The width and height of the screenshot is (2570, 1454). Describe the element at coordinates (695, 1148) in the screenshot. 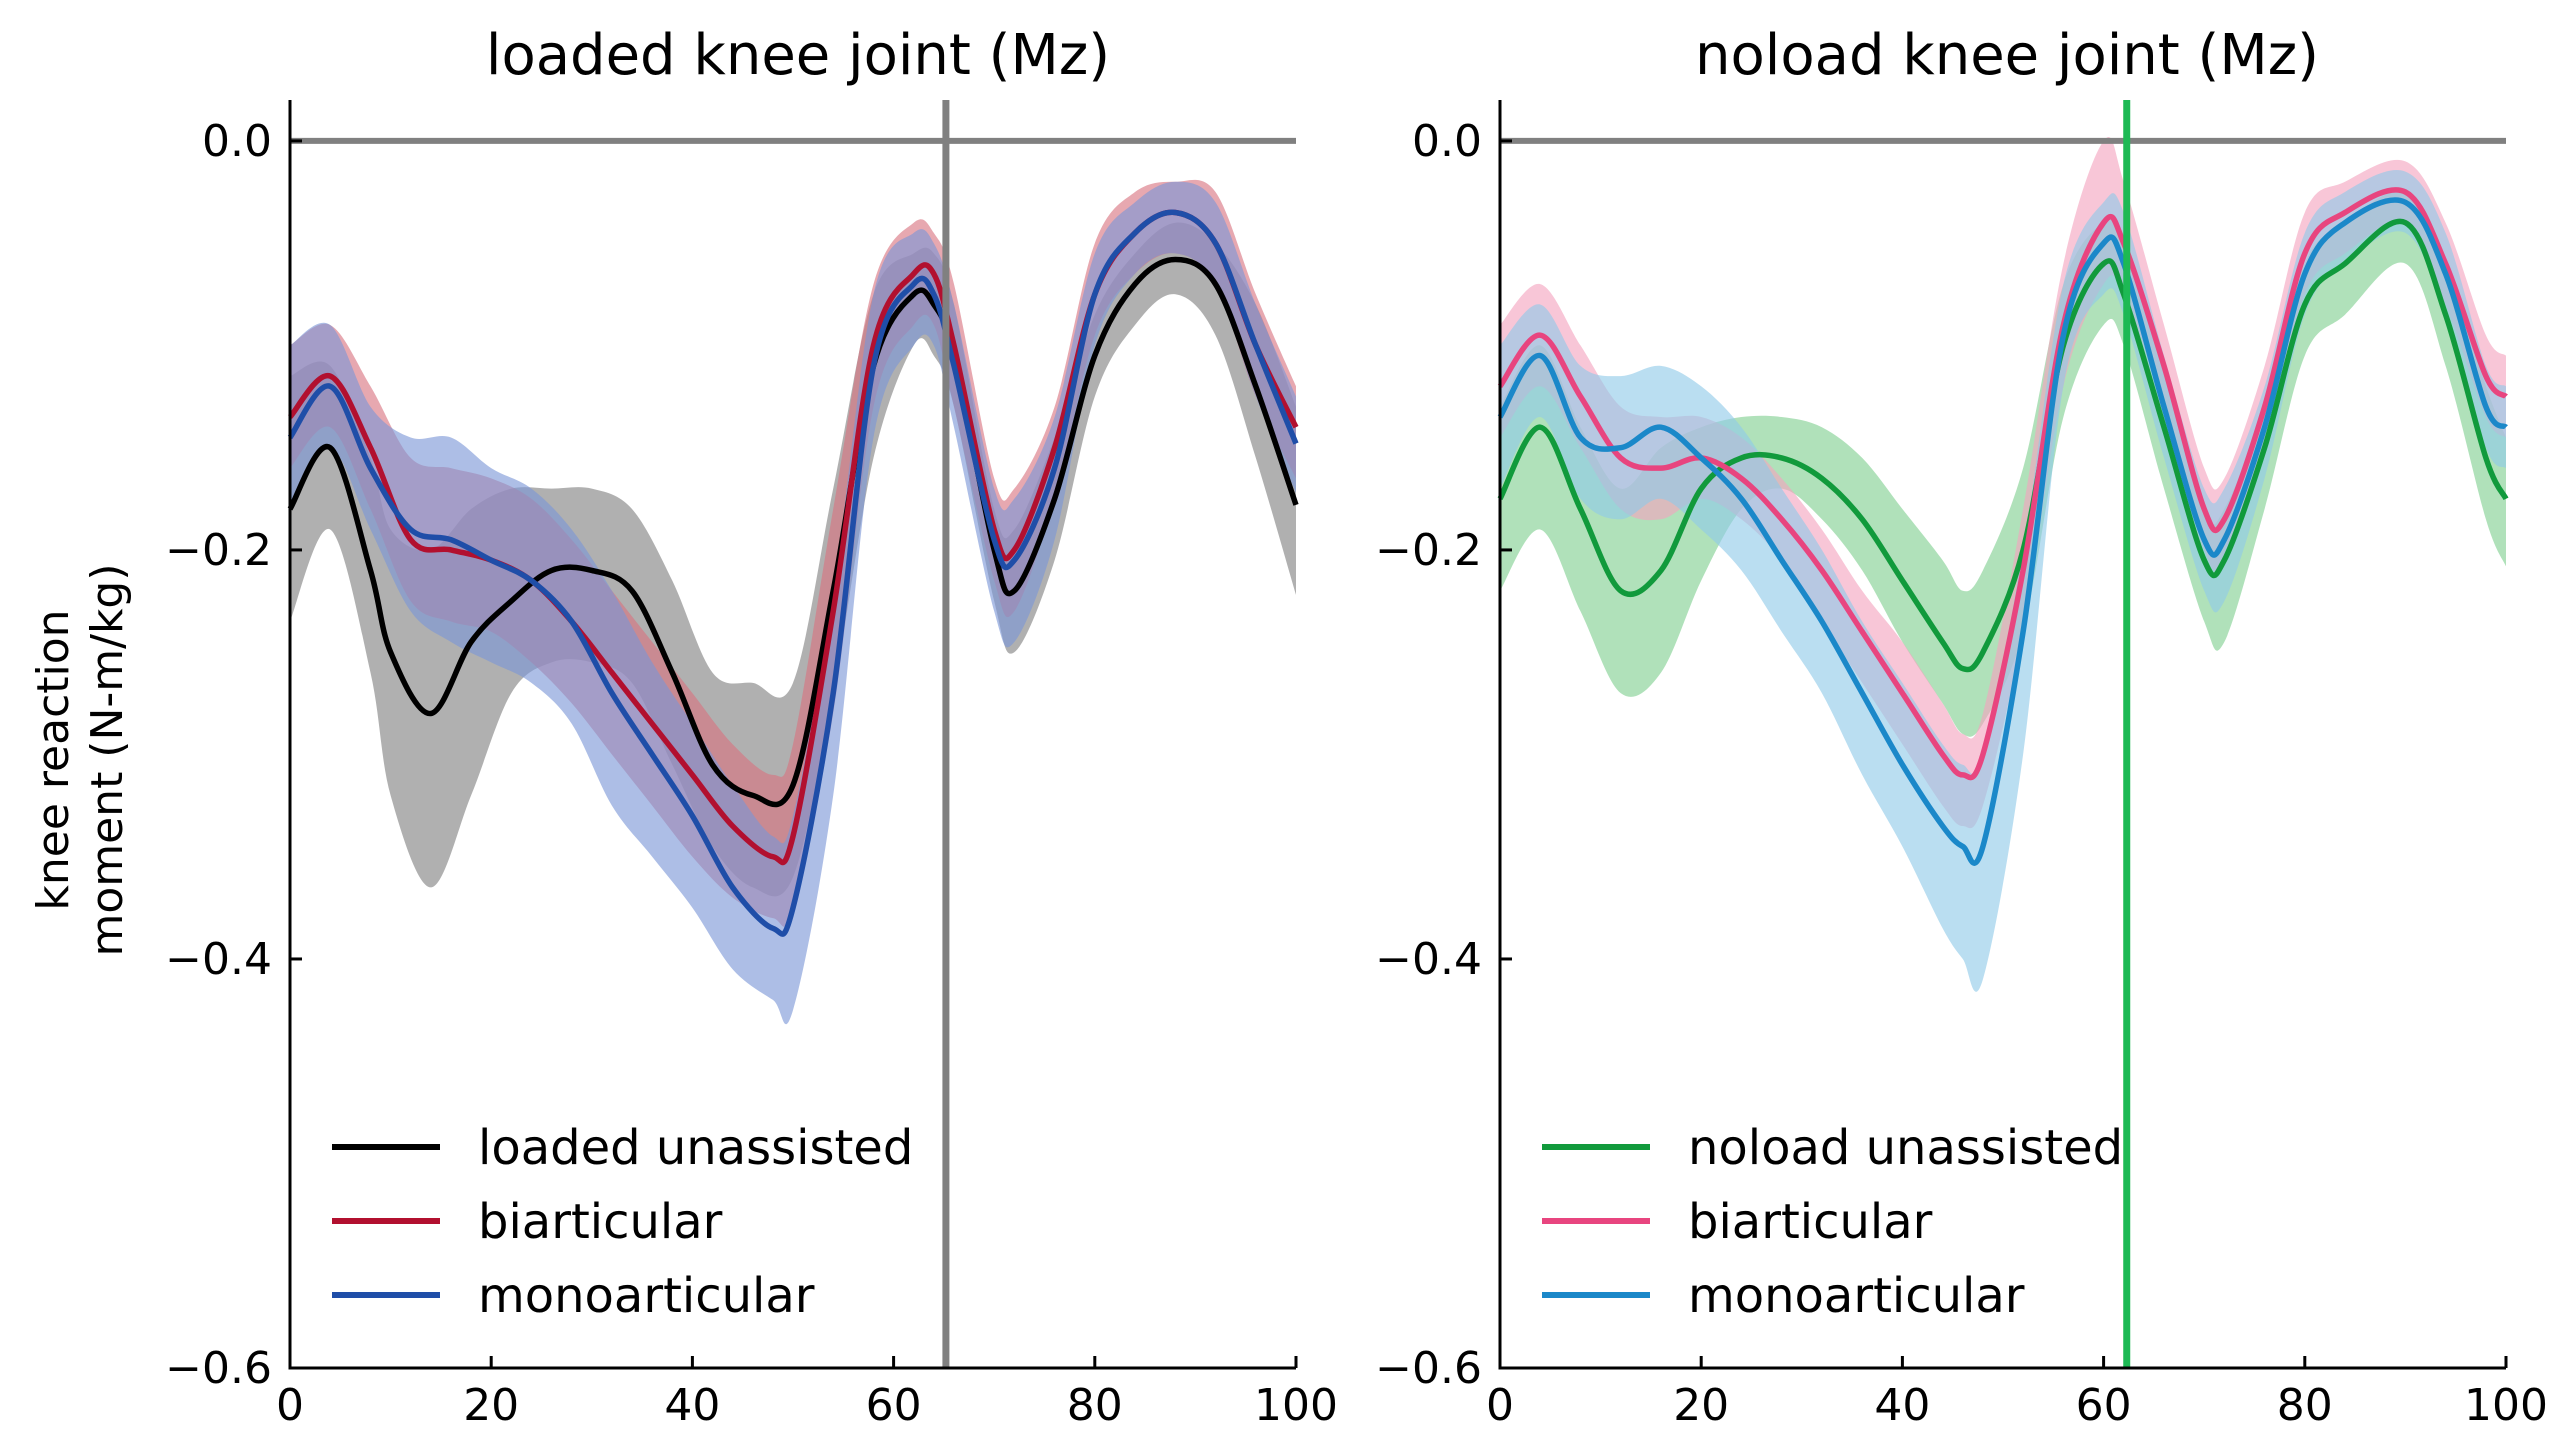

I see `legend-label: loaded unassisted` at that location.